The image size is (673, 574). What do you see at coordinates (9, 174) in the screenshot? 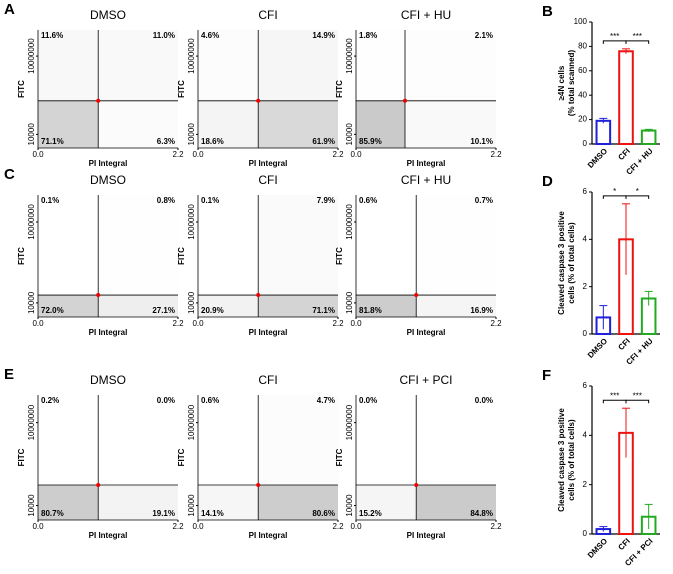
I see `panel-letter: C` at bounding box center [9, 174].